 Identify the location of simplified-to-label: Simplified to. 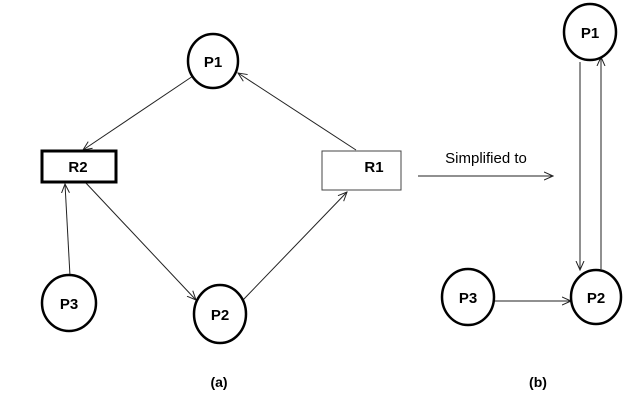
(486, 158).